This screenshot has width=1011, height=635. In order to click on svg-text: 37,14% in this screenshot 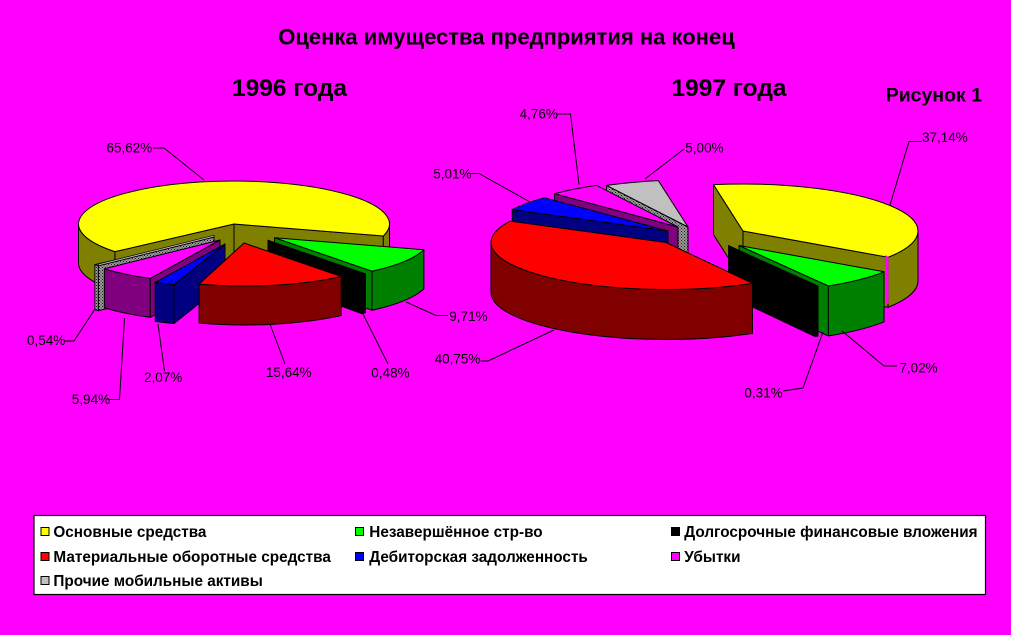, I will do `click(945, 137)`.